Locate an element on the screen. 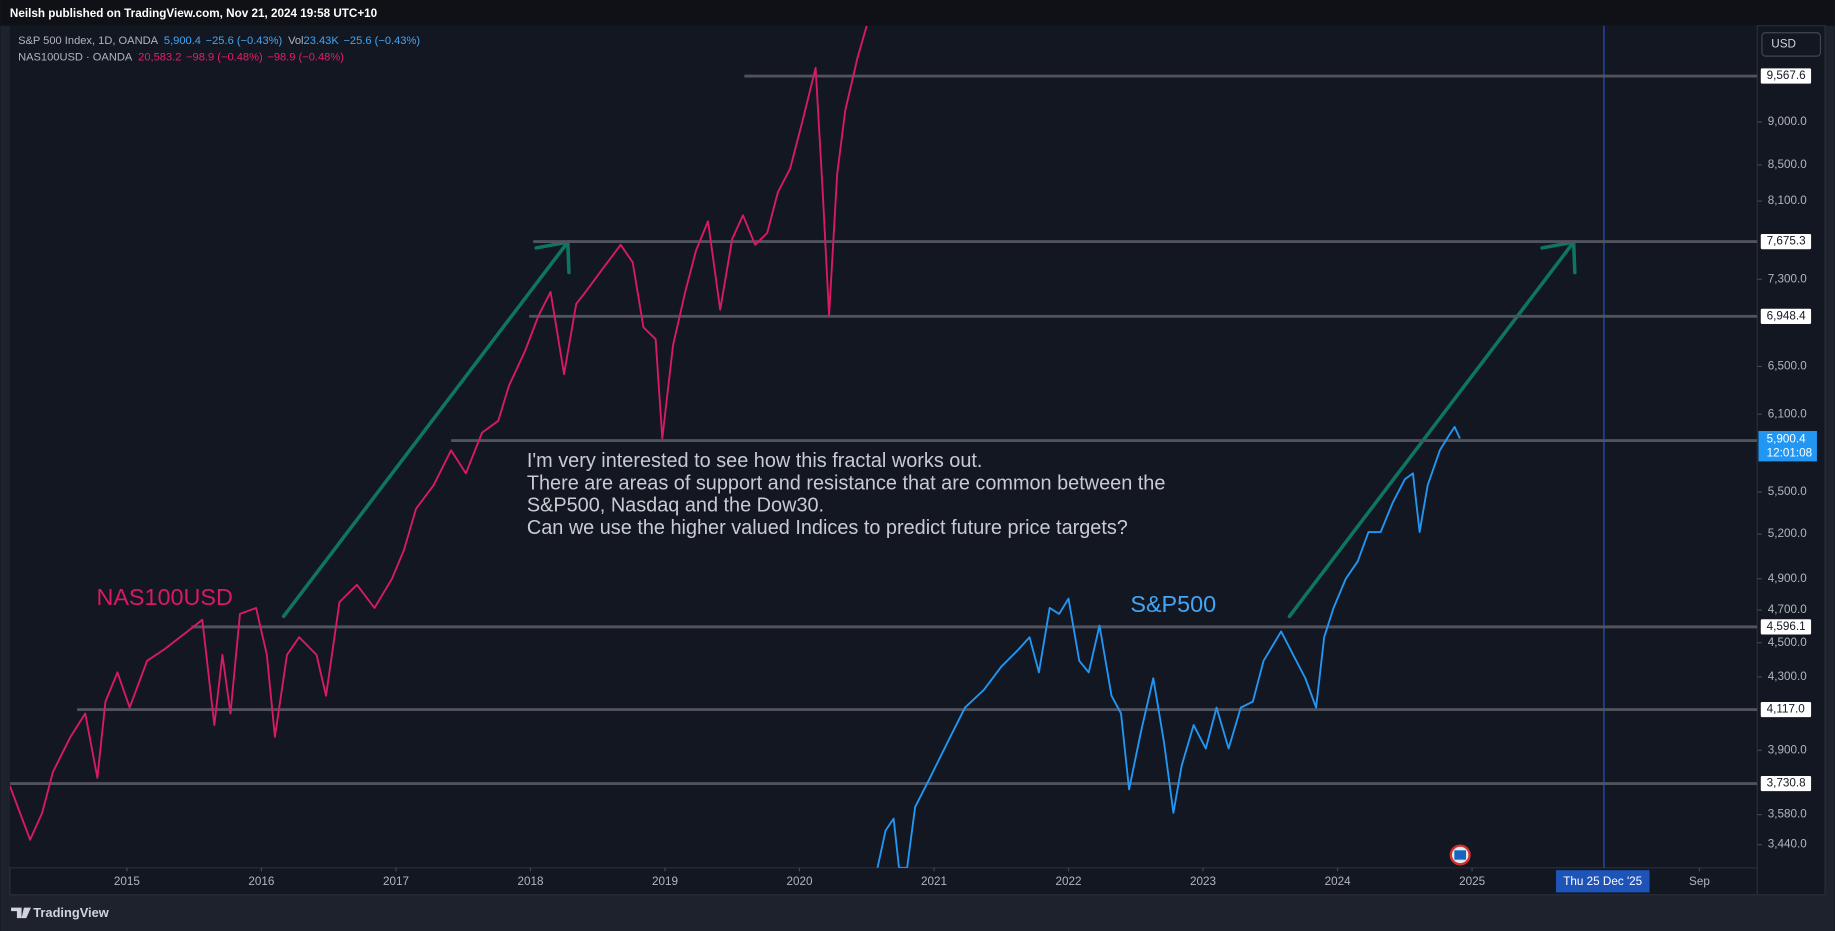  series-label: S&P500 is located at coordinates (1173, 604).